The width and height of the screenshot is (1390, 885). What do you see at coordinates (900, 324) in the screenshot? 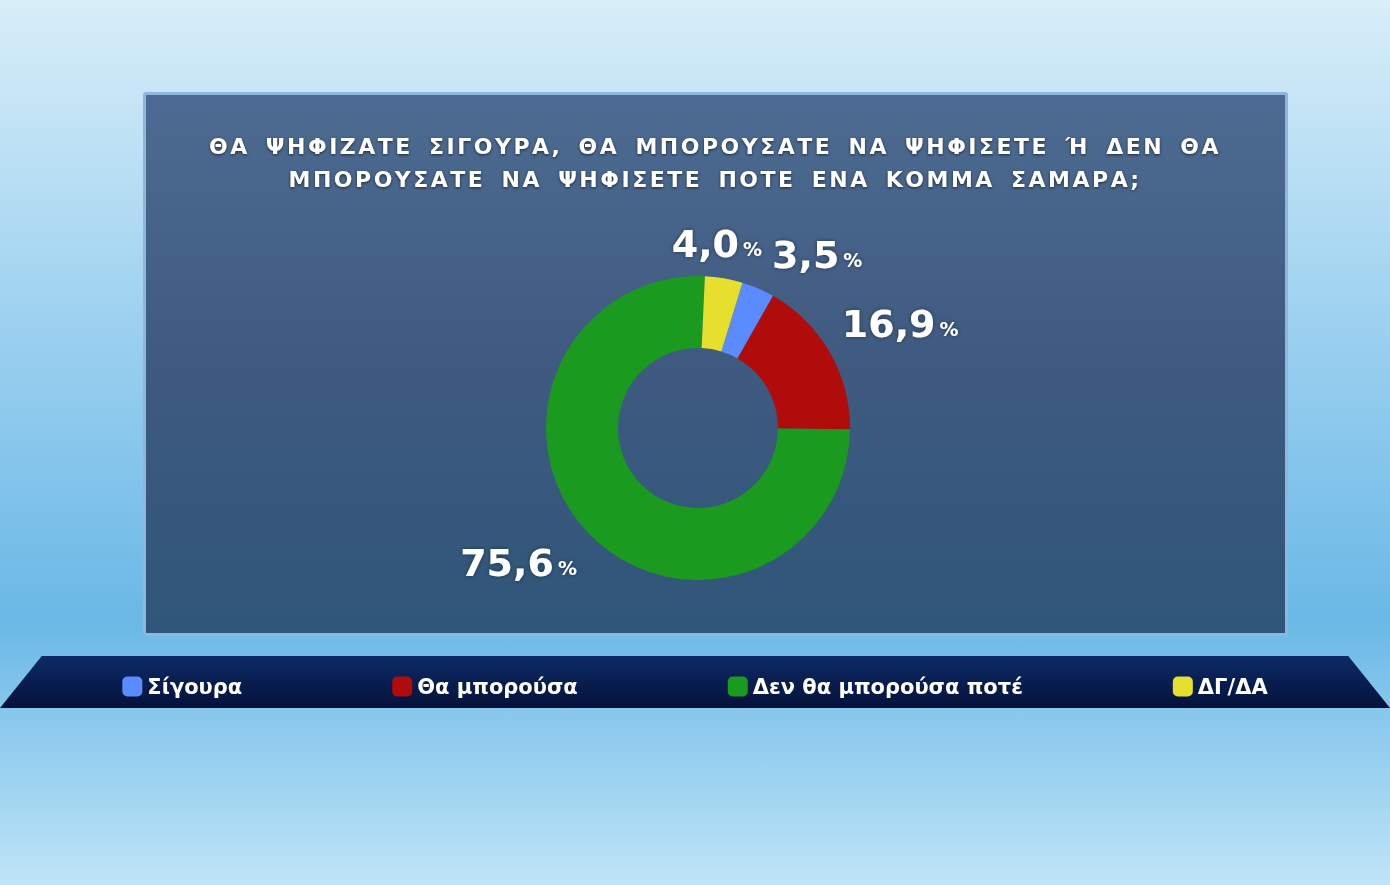
I see `data-label: 16,9%` at bounding box center [900, 324].